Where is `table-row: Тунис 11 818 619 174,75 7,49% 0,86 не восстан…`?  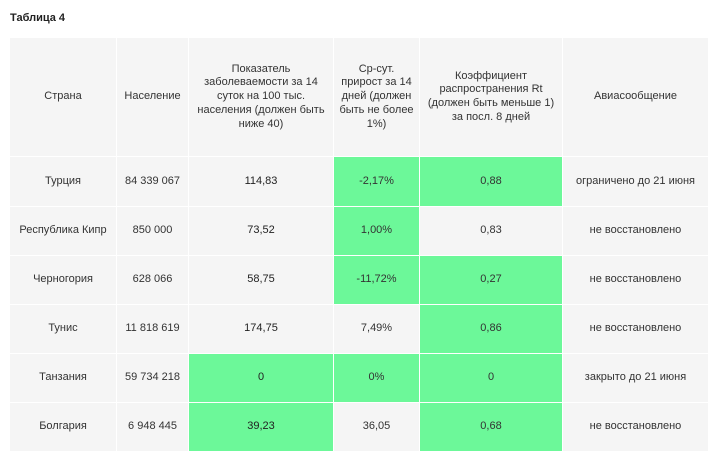 table-row: Тунис 11 818 619 174,75 7,49% 0,86 не восстан… is located at coordinates (359, 329).